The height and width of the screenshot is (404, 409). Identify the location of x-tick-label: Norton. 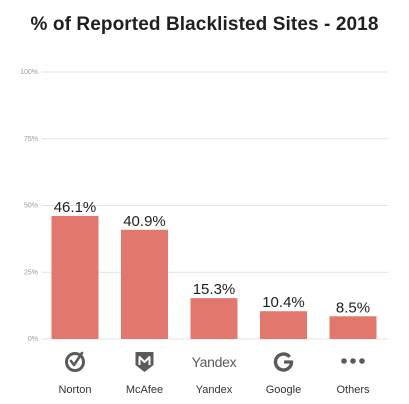
(74, 390).